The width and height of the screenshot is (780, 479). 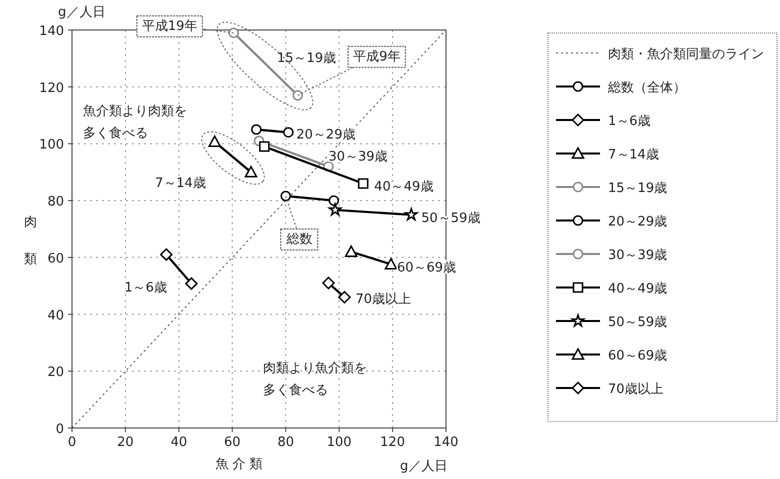 What do you see at coordinates (239, 464) in the screenshot?
I see `x-axis-title: 魚 介 類` at bounding box center [239, 464].